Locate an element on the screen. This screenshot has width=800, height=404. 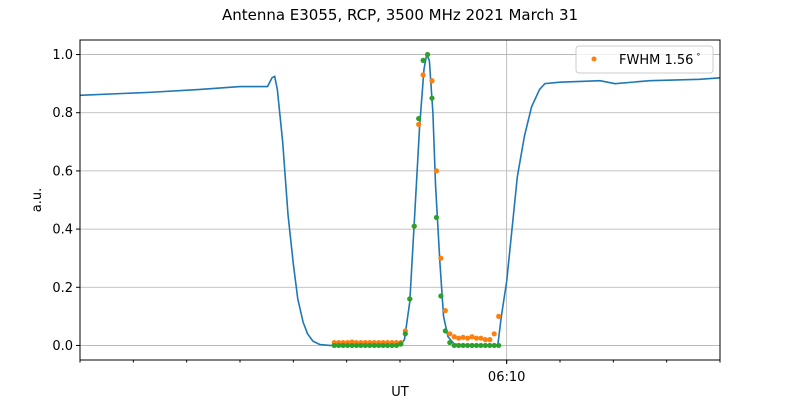
legend: FWHM 1.56 ° is located at coordinates (644, 59).